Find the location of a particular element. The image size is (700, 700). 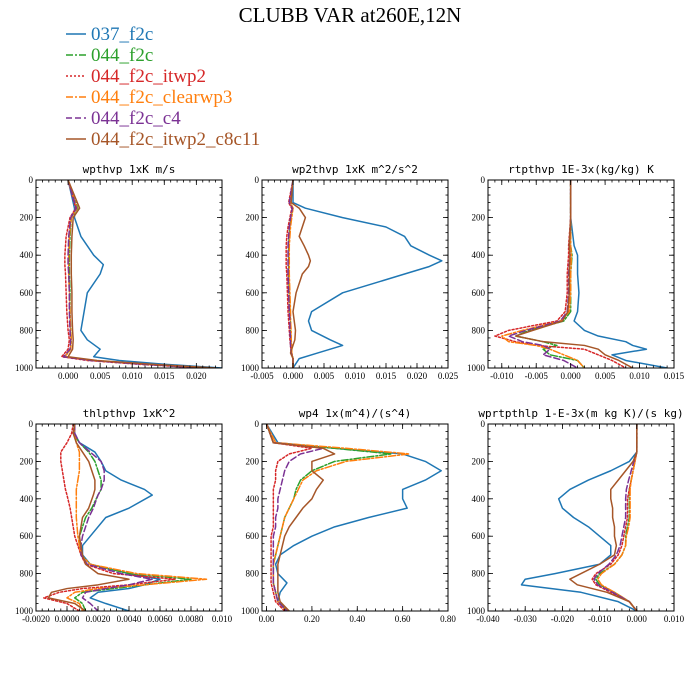

x-tick-label: 0.60 is located at coordinates (403, 619).